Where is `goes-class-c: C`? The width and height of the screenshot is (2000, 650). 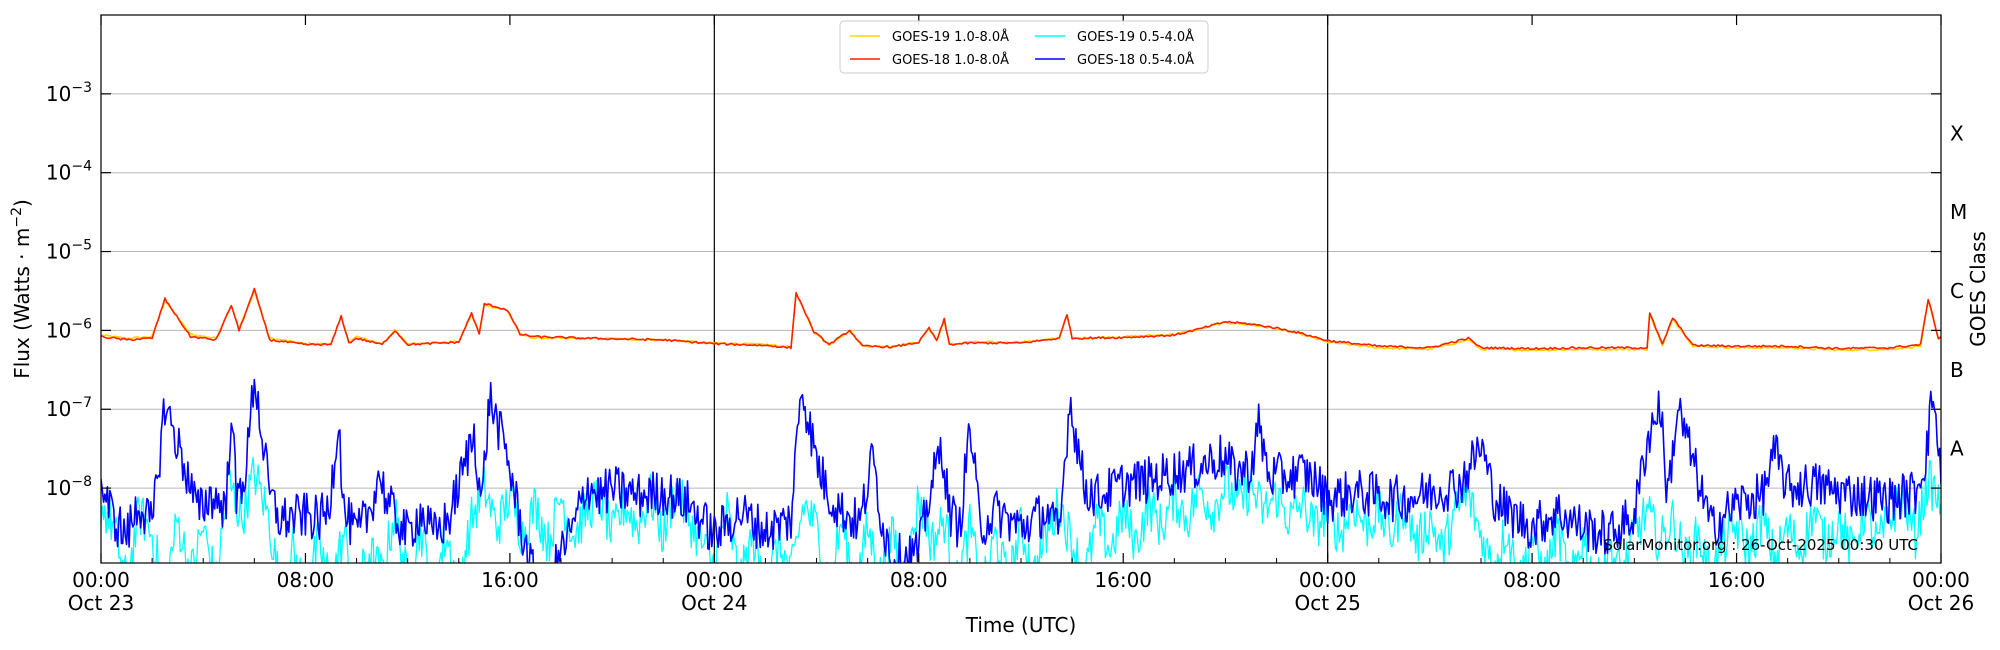 goes-class-c: C is located at coordinates (1957, 291).